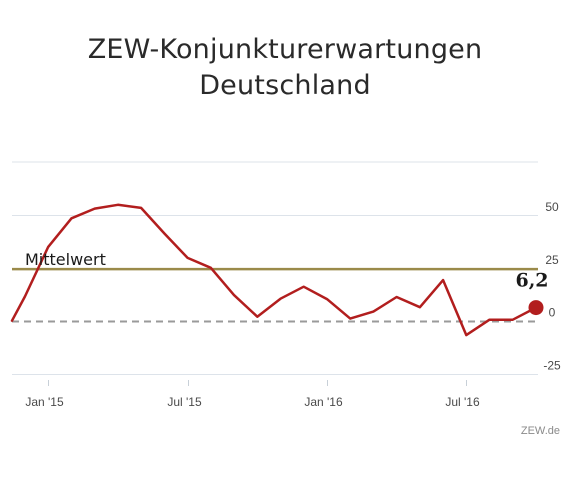  I want to click on y-tick-label: 25, so click(552, 260).